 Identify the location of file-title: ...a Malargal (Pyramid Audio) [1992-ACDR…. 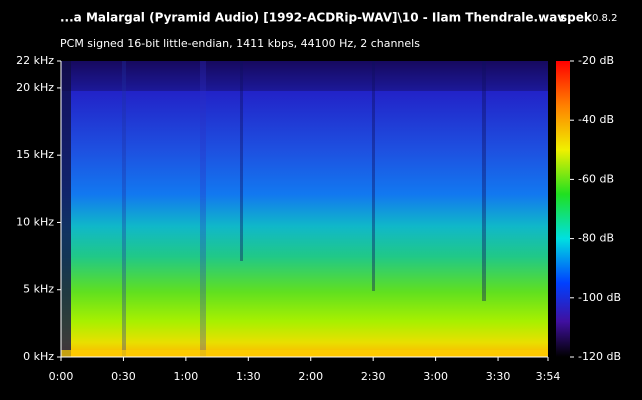
(312, 18).